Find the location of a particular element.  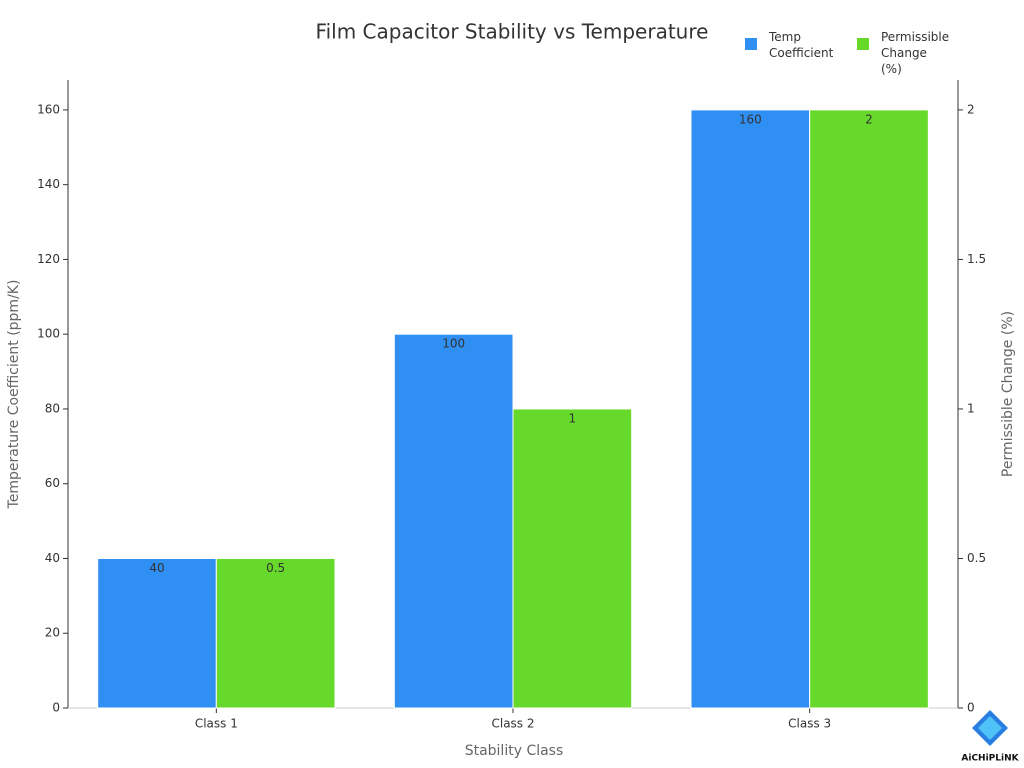

y-tick-label: 40 is located at coordinates (52, 558).